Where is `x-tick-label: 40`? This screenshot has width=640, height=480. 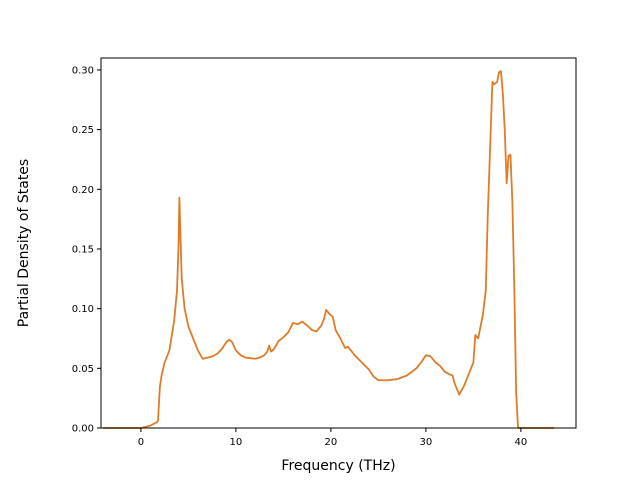 x-tick-label: 40 is located at coordinates (521, 442).